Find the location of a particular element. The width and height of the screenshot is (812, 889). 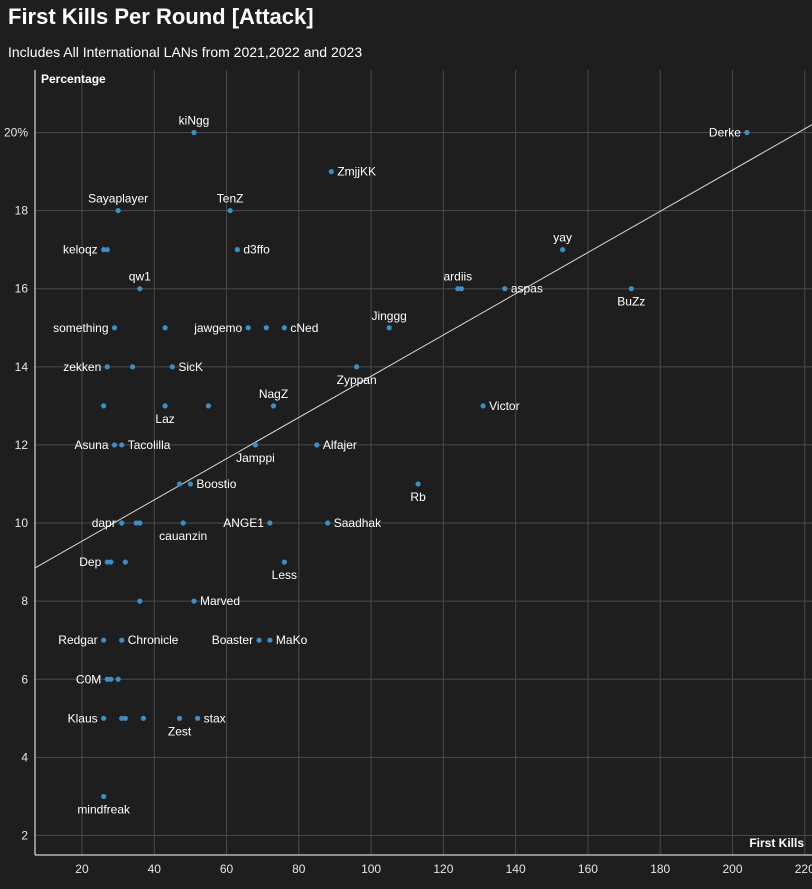

point-label: Zyppan is located at coordinates (357, 380).